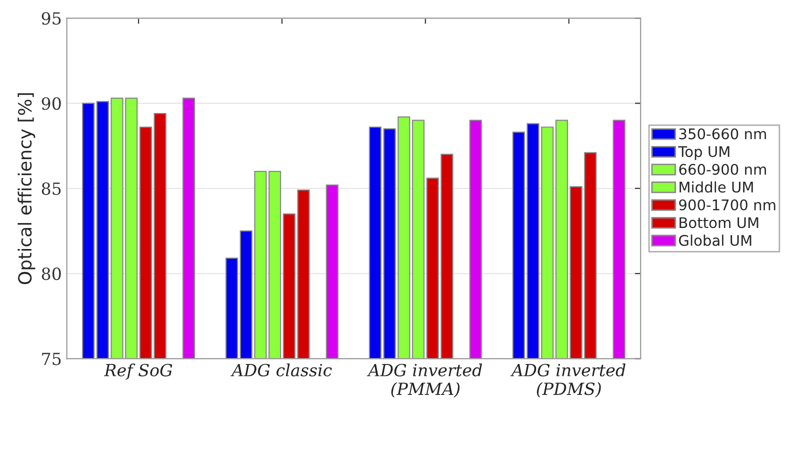  I want to click on legend-label: Global UM, so click(715, 240).